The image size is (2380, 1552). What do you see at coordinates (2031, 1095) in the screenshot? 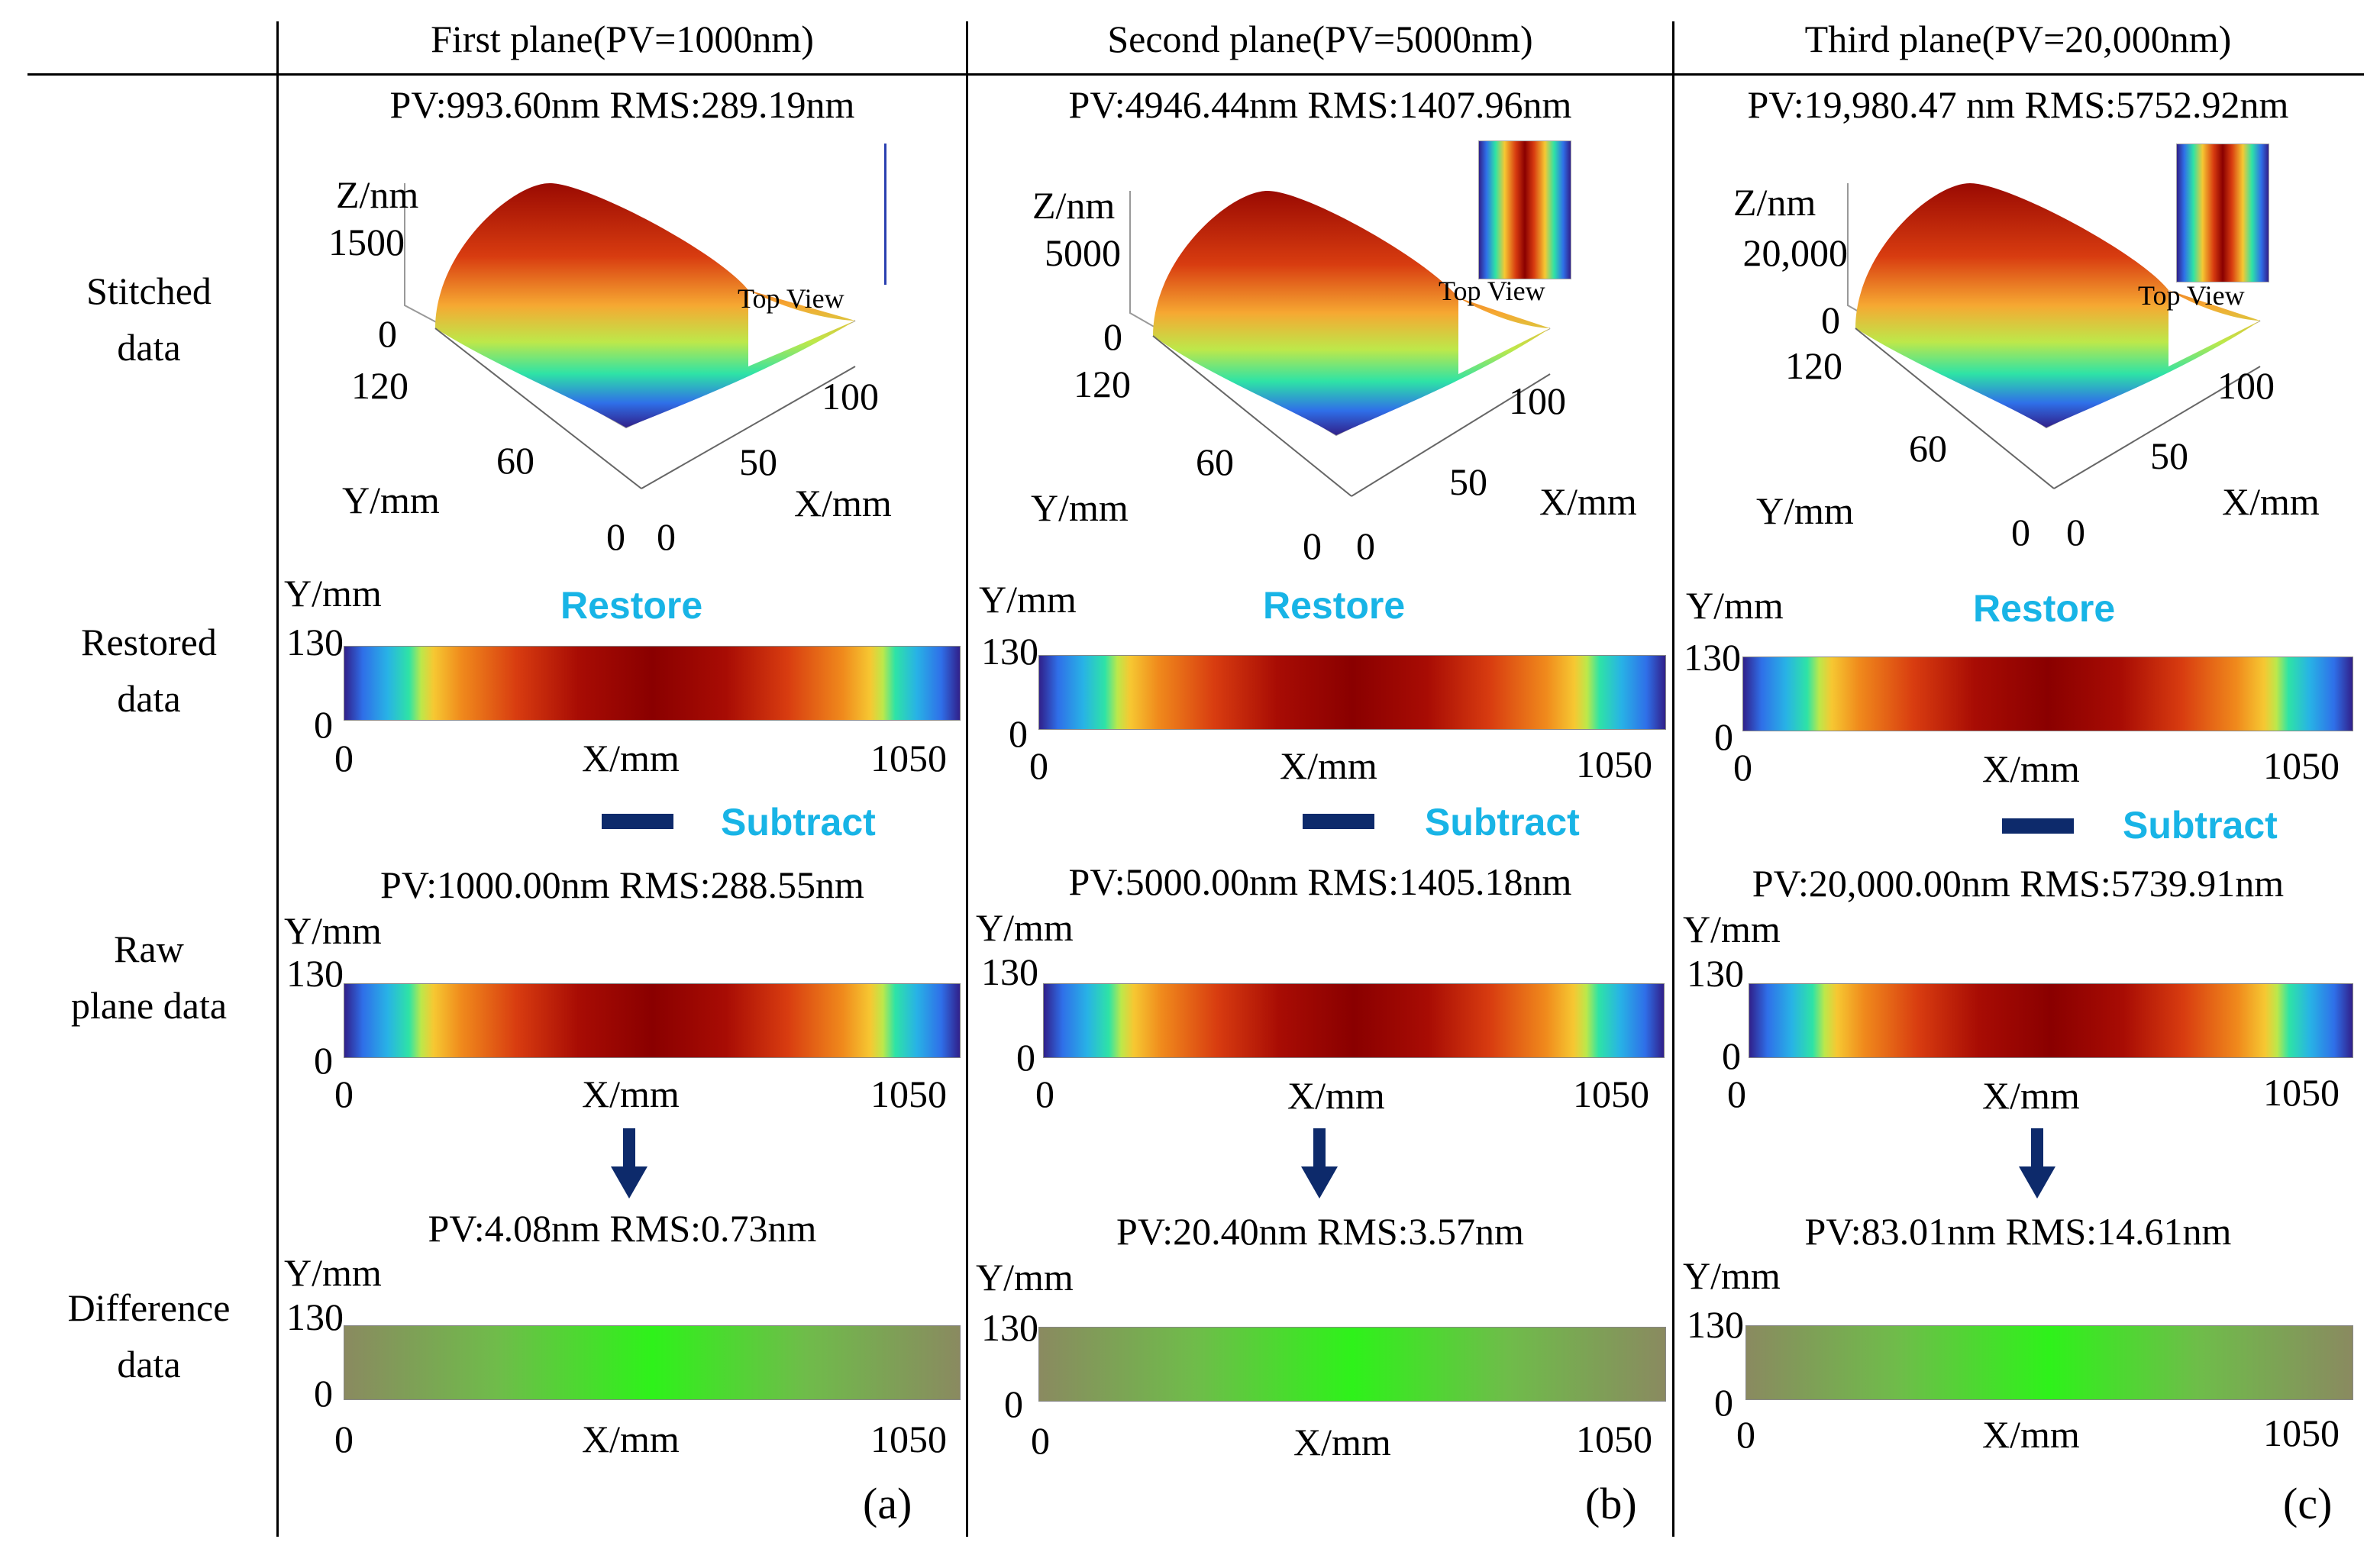
I see `raw-x-label-c: X/mm` at bounding box center [2031, 1095].